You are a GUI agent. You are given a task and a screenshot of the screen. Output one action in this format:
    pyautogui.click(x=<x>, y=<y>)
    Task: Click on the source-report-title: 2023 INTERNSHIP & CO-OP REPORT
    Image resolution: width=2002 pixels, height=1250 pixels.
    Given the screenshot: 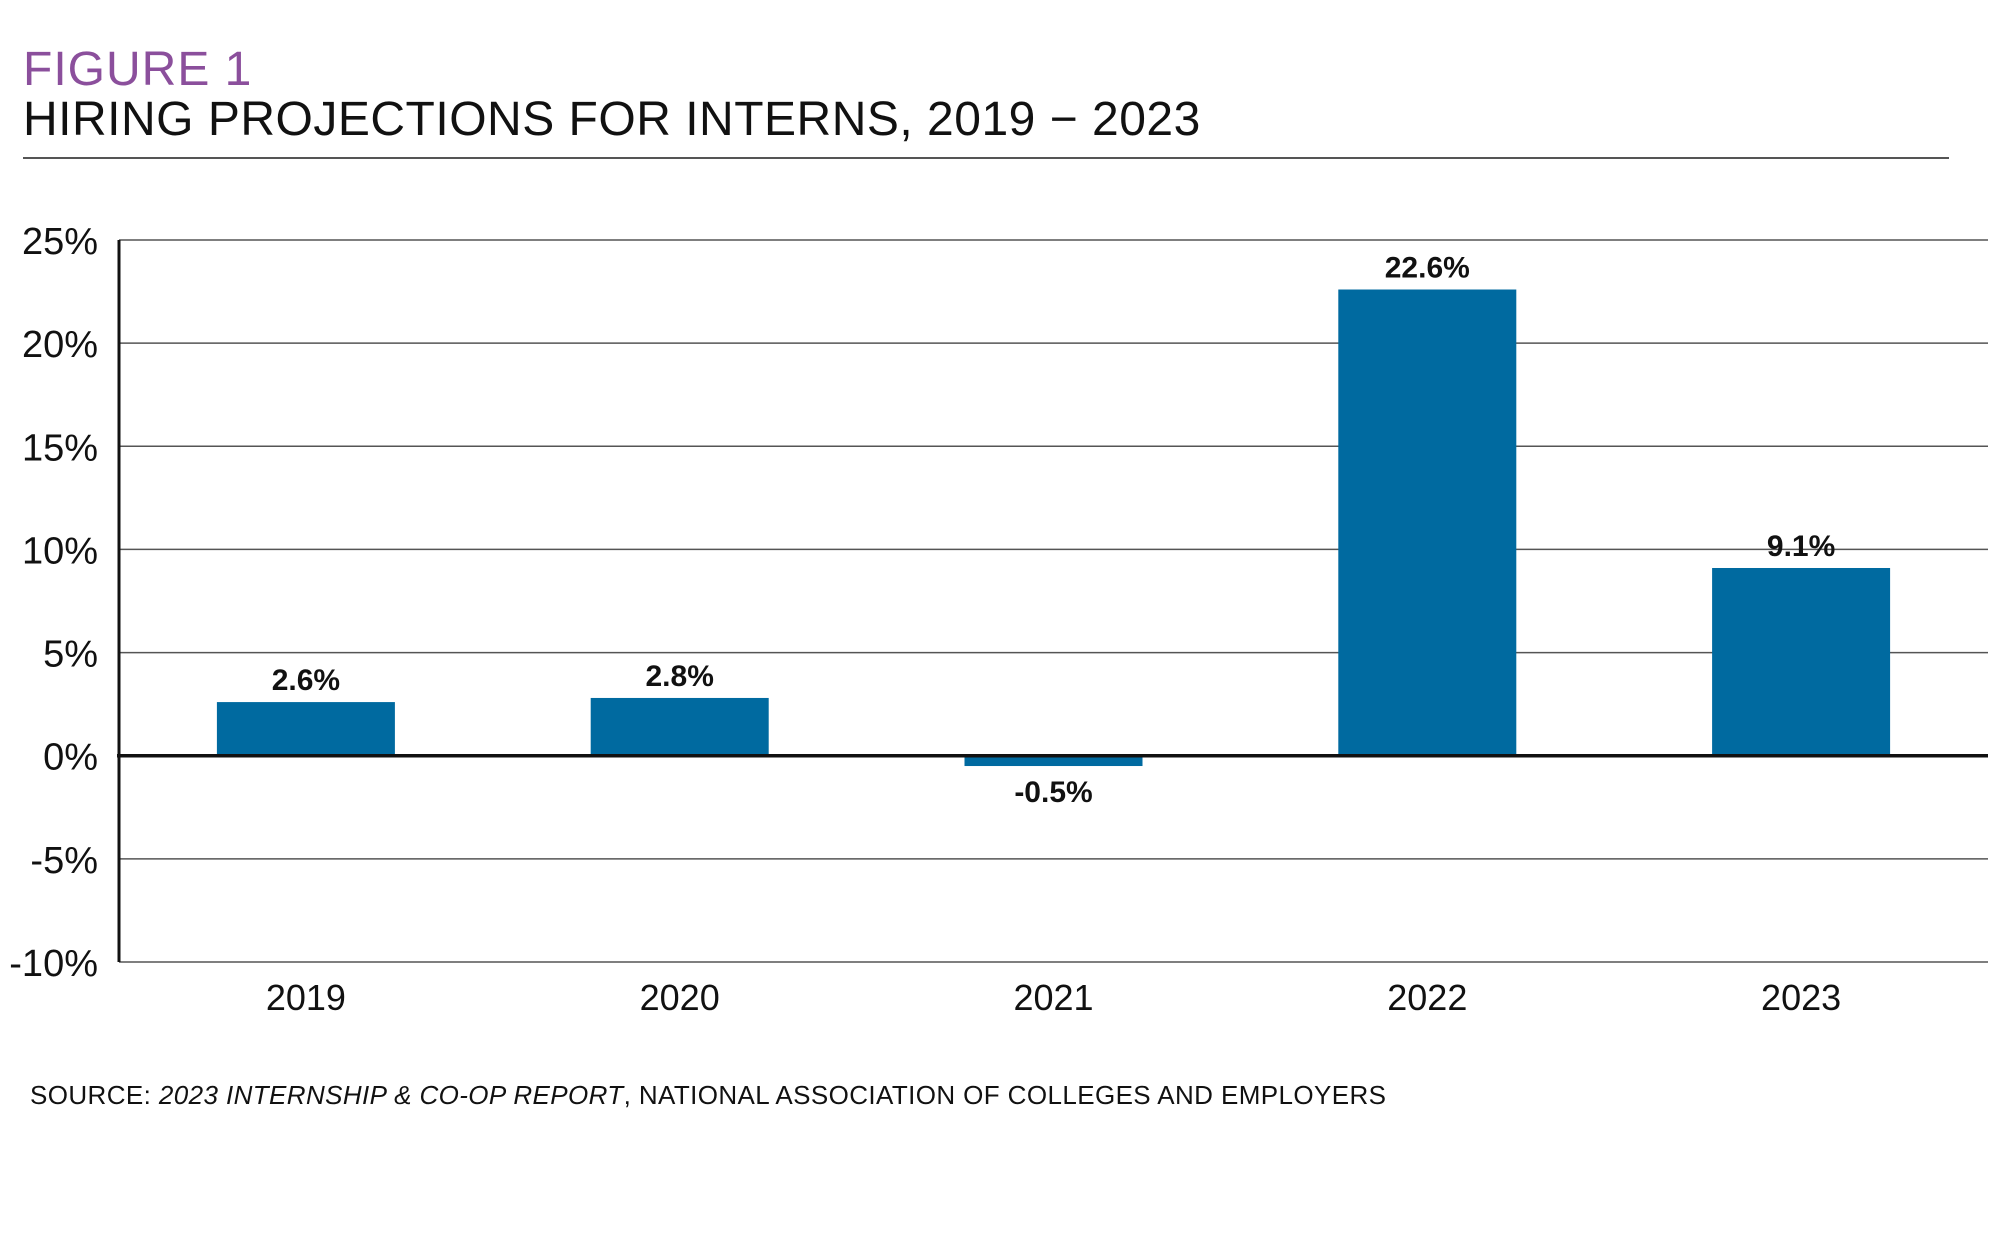 What is the action you would take?
    pyautogui.click(x=391, y=1095)
    